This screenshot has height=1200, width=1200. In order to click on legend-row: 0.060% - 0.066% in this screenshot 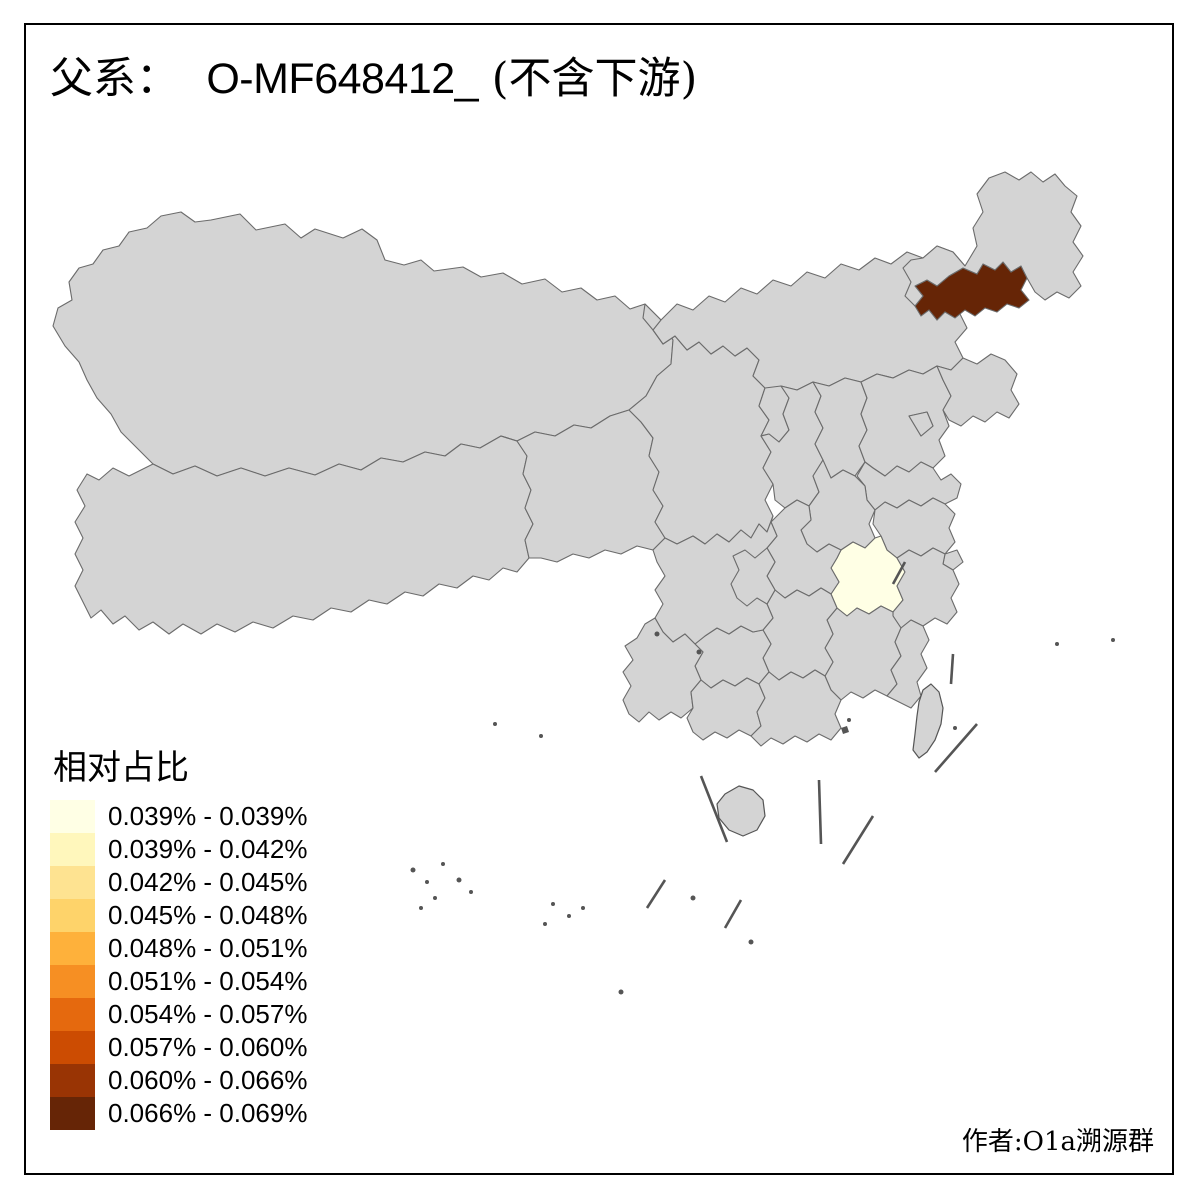, I will do `click(215, 1080)`.